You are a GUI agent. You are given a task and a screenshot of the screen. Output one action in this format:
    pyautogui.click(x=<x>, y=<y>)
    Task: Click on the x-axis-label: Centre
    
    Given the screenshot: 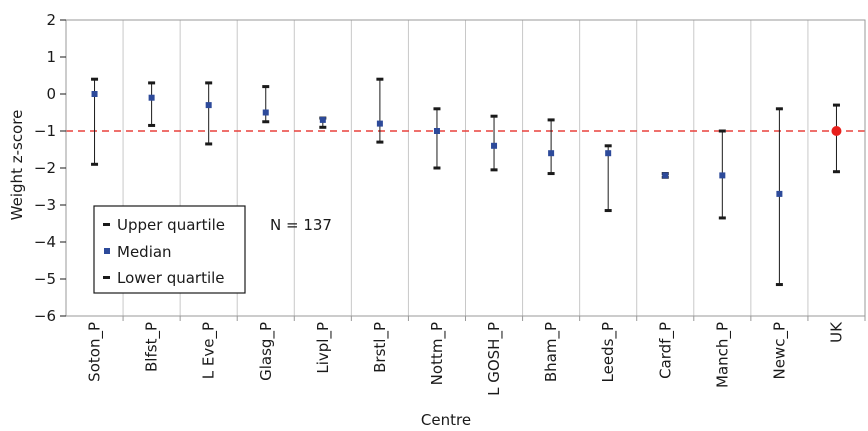 What is the action you would take?
    pyautogui.click(x=446, y=420)
    